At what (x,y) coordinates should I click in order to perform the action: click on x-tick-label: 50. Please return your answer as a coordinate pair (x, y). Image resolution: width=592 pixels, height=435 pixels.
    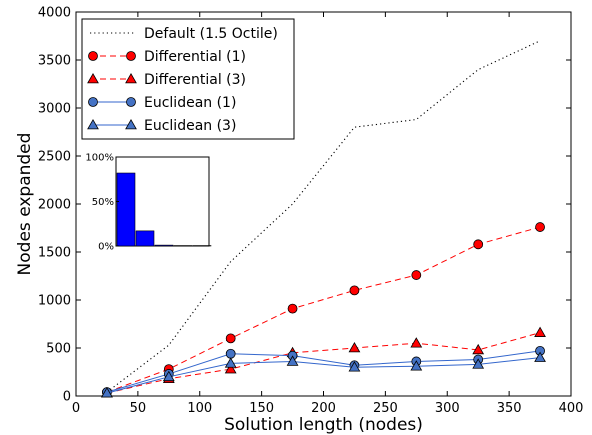
    Looking at the image, I should click on (138, 408).